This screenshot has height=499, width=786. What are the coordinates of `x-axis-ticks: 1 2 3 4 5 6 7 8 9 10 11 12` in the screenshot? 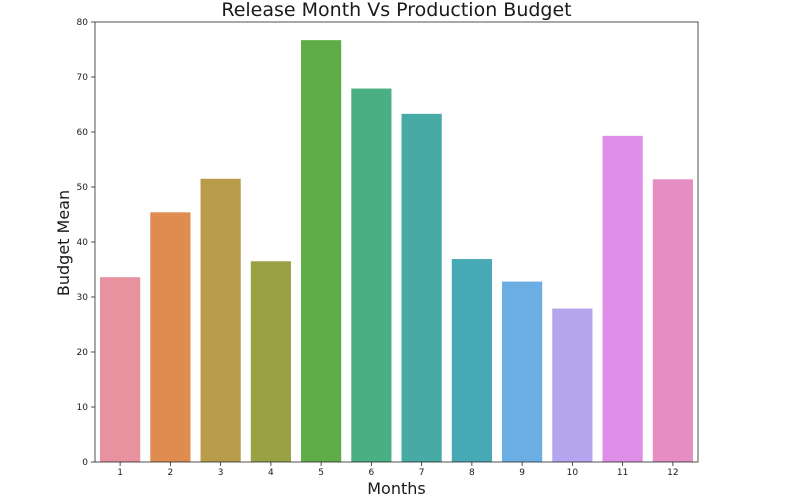 It's located at (398, 470).